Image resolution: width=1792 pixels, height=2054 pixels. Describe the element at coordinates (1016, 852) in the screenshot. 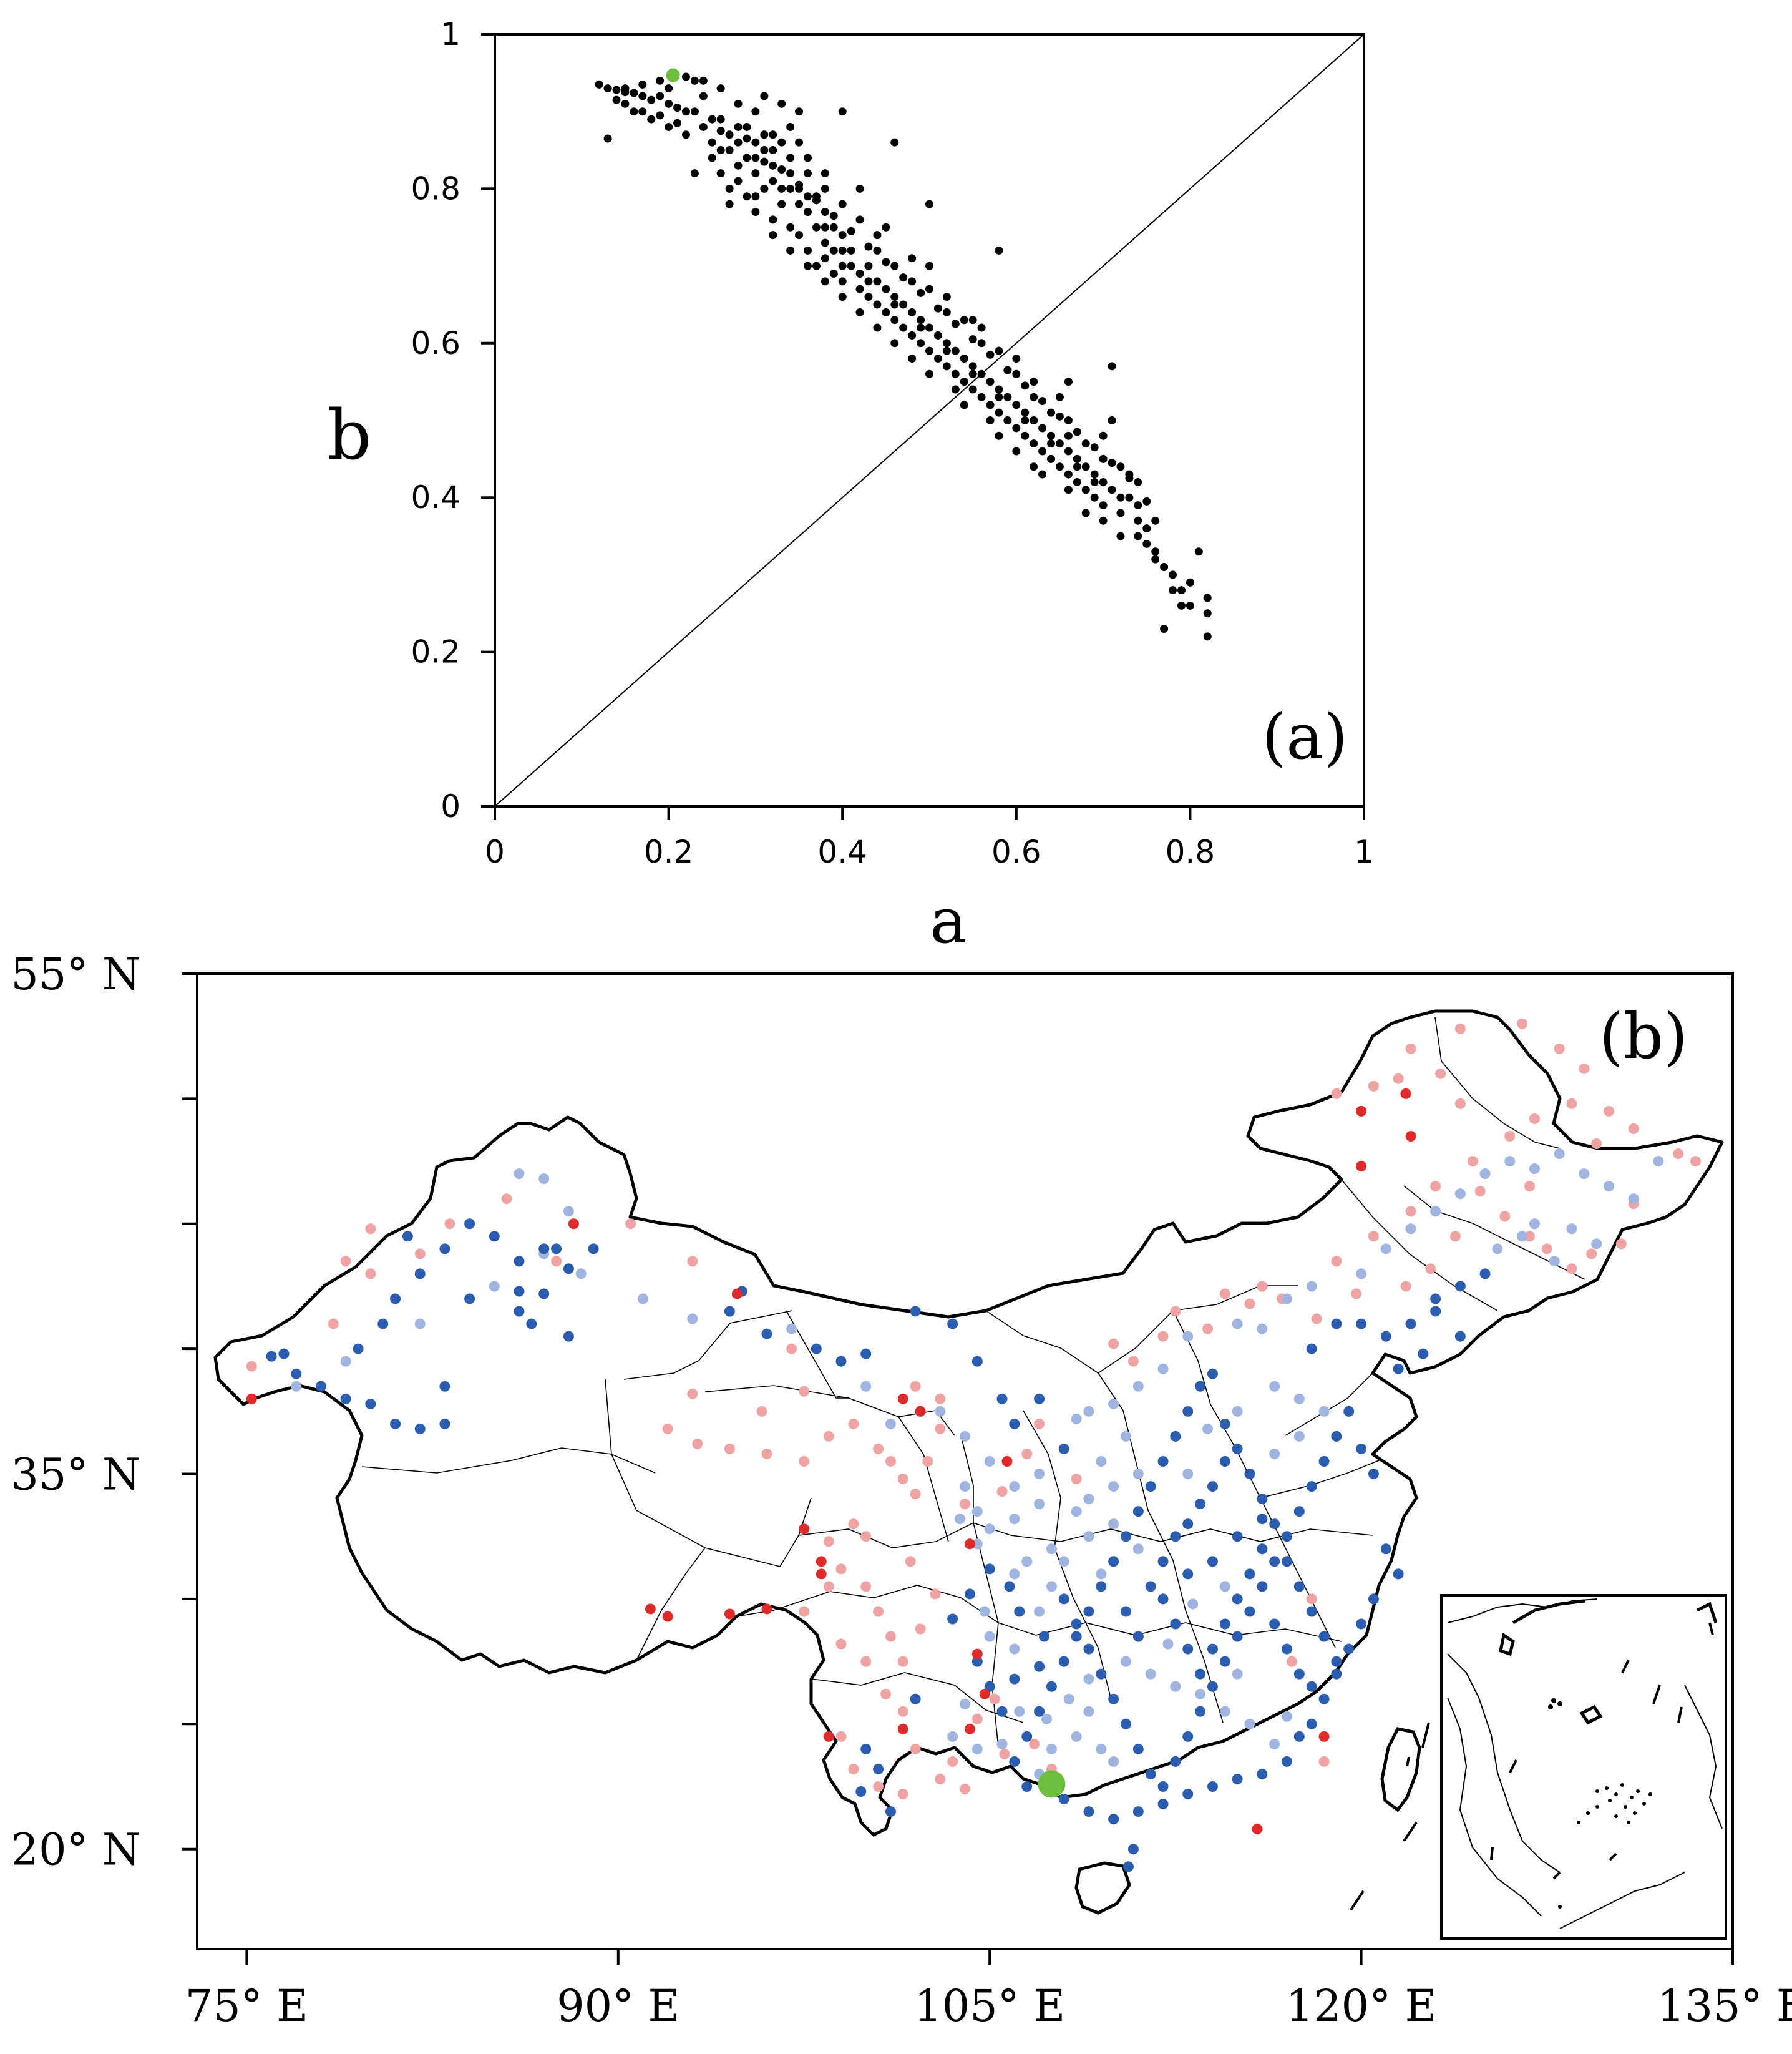

I see `x-tick-label: 0.6` at that location.